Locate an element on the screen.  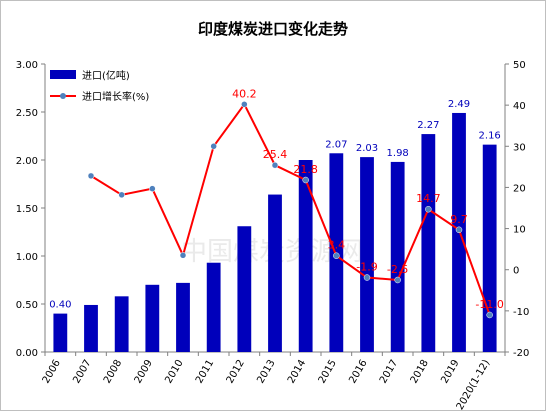
line-data-label: -1.9 is located at coordinates (366, 267).